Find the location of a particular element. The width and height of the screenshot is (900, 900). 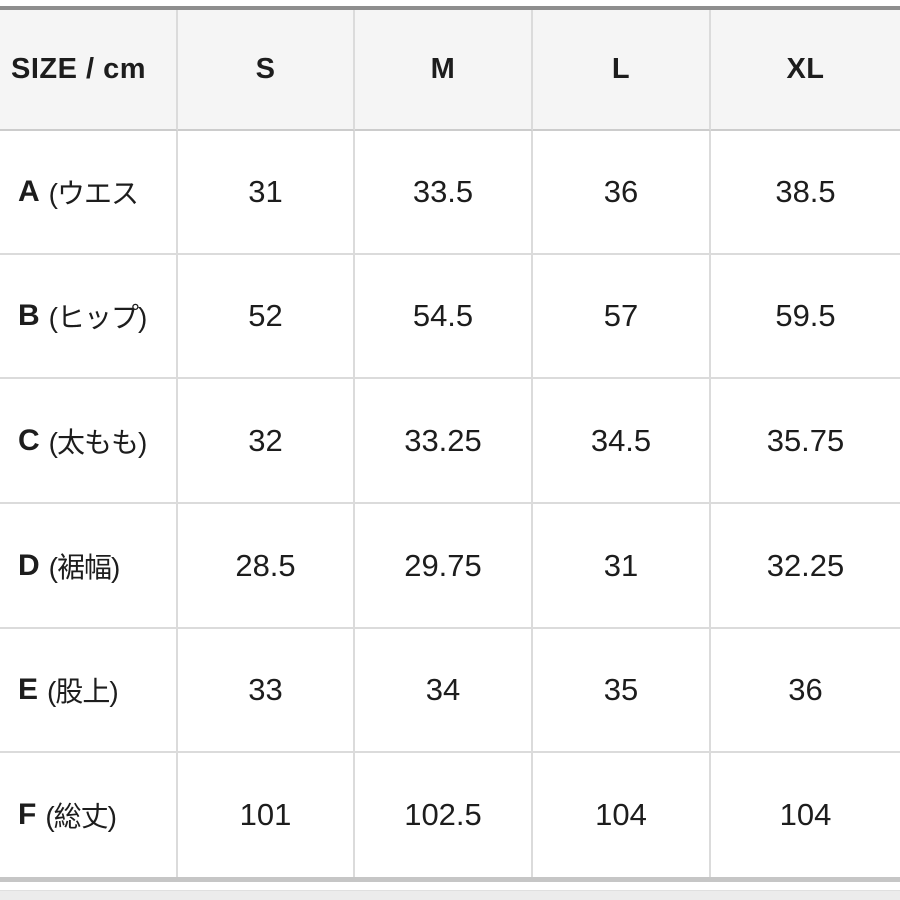

row-letter: D is located at coordinates (29, 565).